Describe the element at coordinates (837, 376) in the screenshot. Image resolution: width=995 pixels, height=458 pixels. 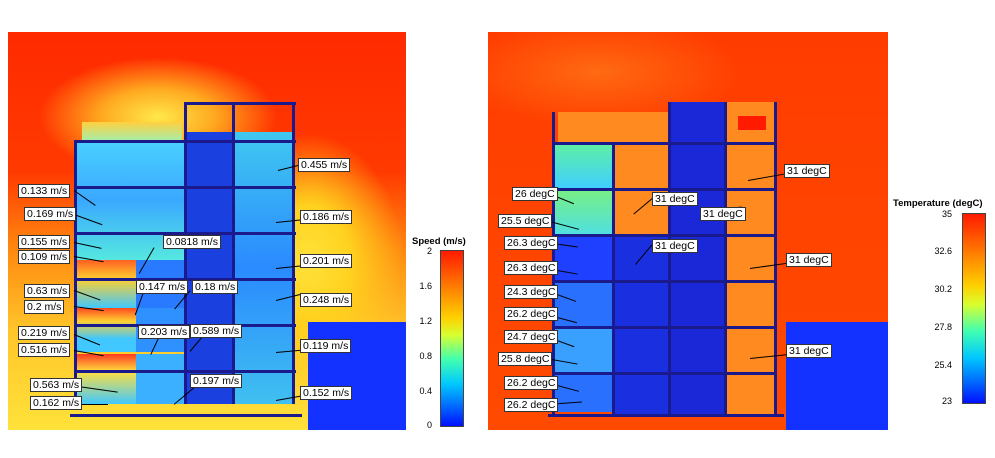
I see `ground-block` at that location.